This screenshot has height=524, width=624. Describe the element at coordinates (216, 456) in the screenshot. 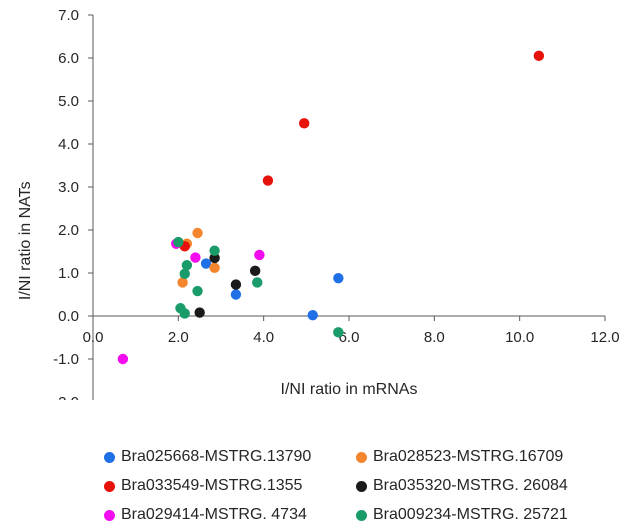

I see `legend-label: Bra025668-MSTRG.13790` at that location.